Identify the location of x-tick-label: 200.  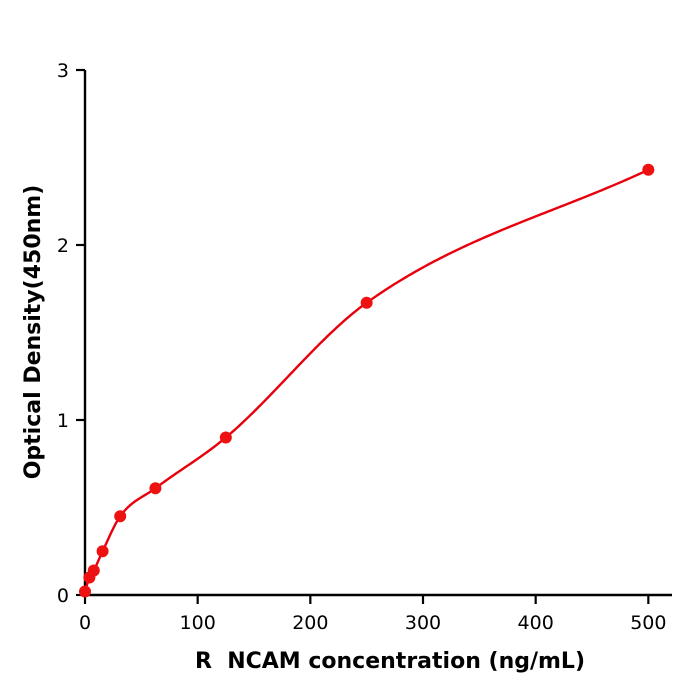
(310, 623).